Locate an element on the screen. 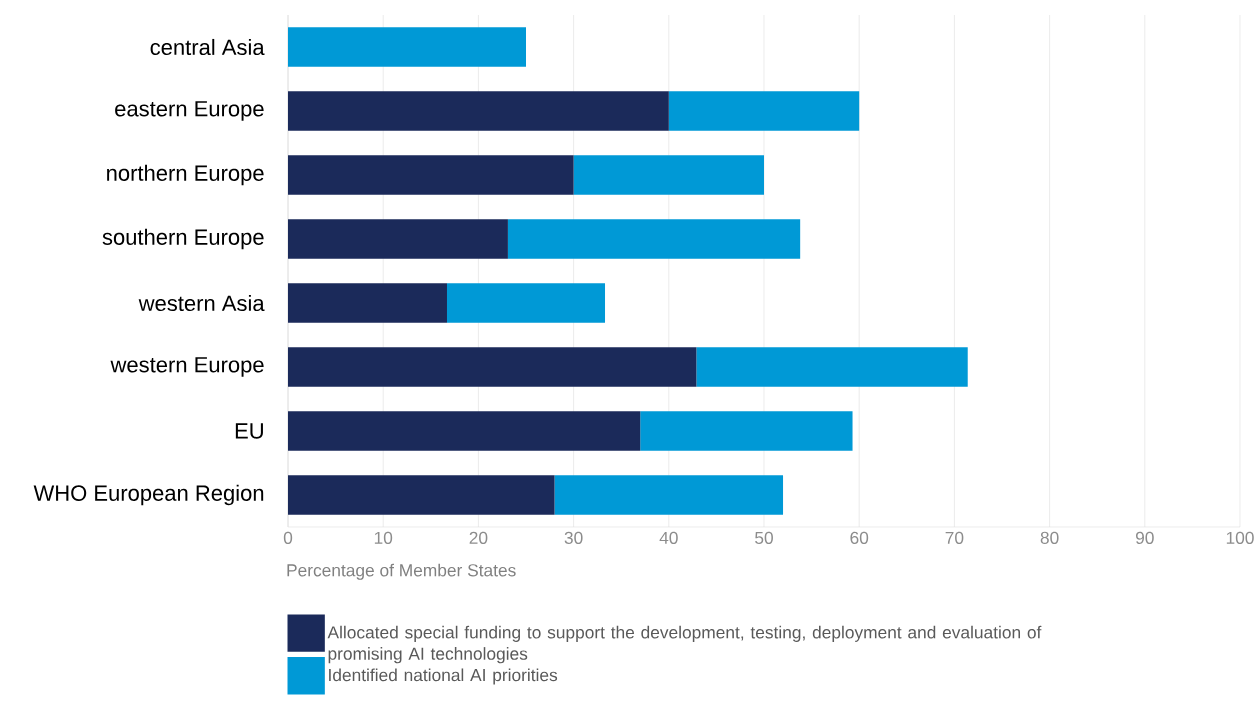 This screenshot has width=1258, height=707. x-tick-label: 100 is located at coordinates (1240, 537).